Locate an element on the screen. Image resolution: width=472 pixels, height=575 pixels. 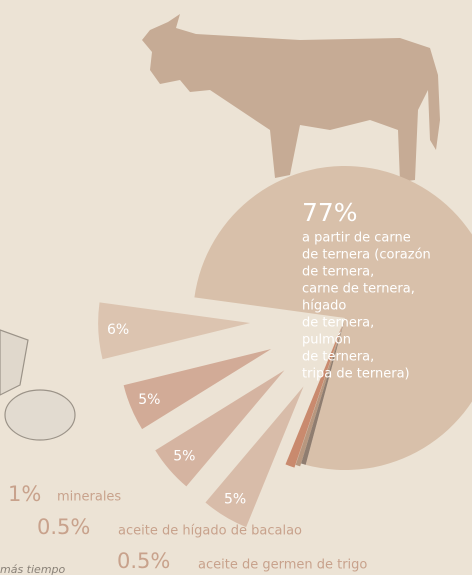
description-line: de ternera (corazón is located at coordinates (366, 255).